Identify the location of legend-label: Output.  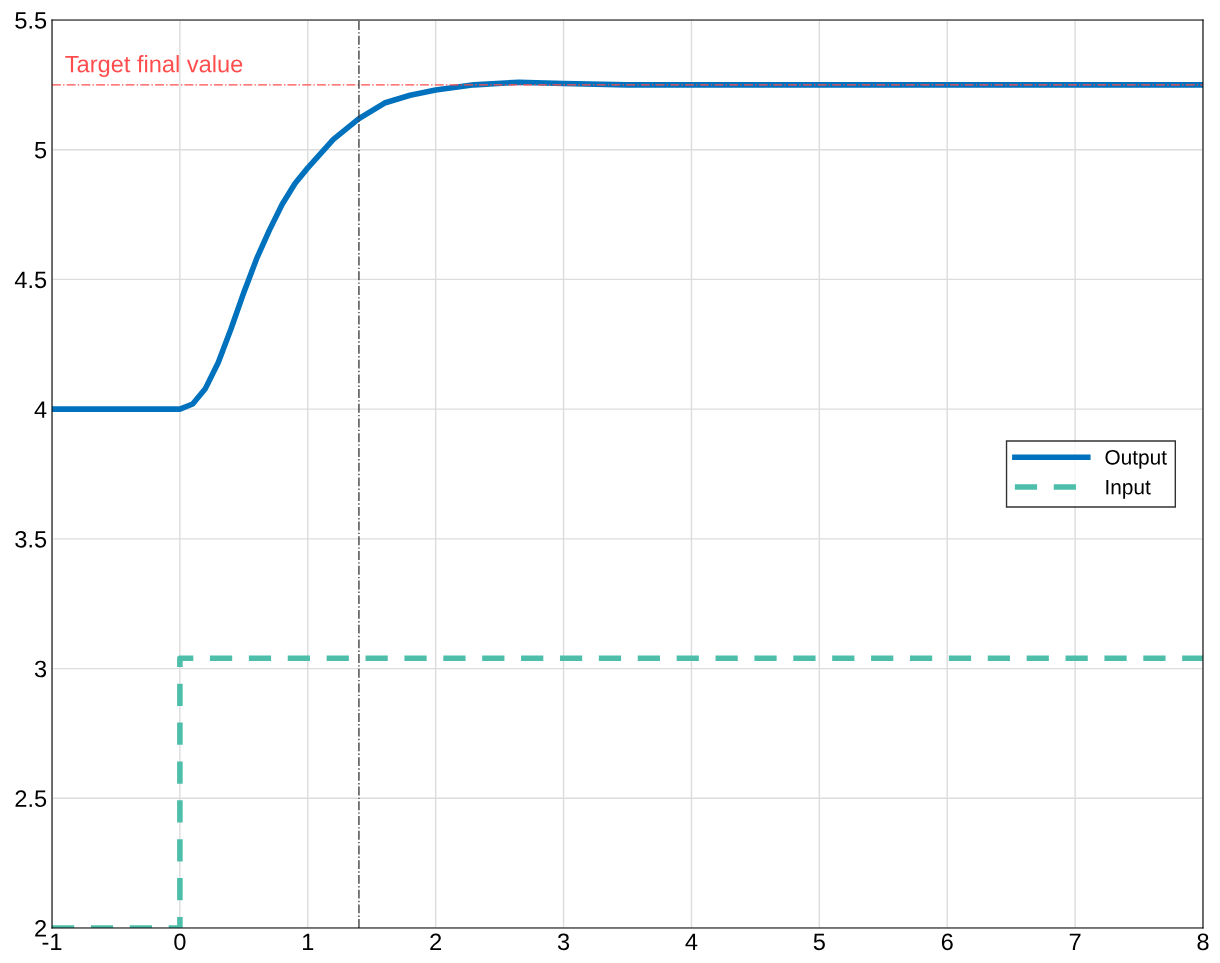
(1136, 459).